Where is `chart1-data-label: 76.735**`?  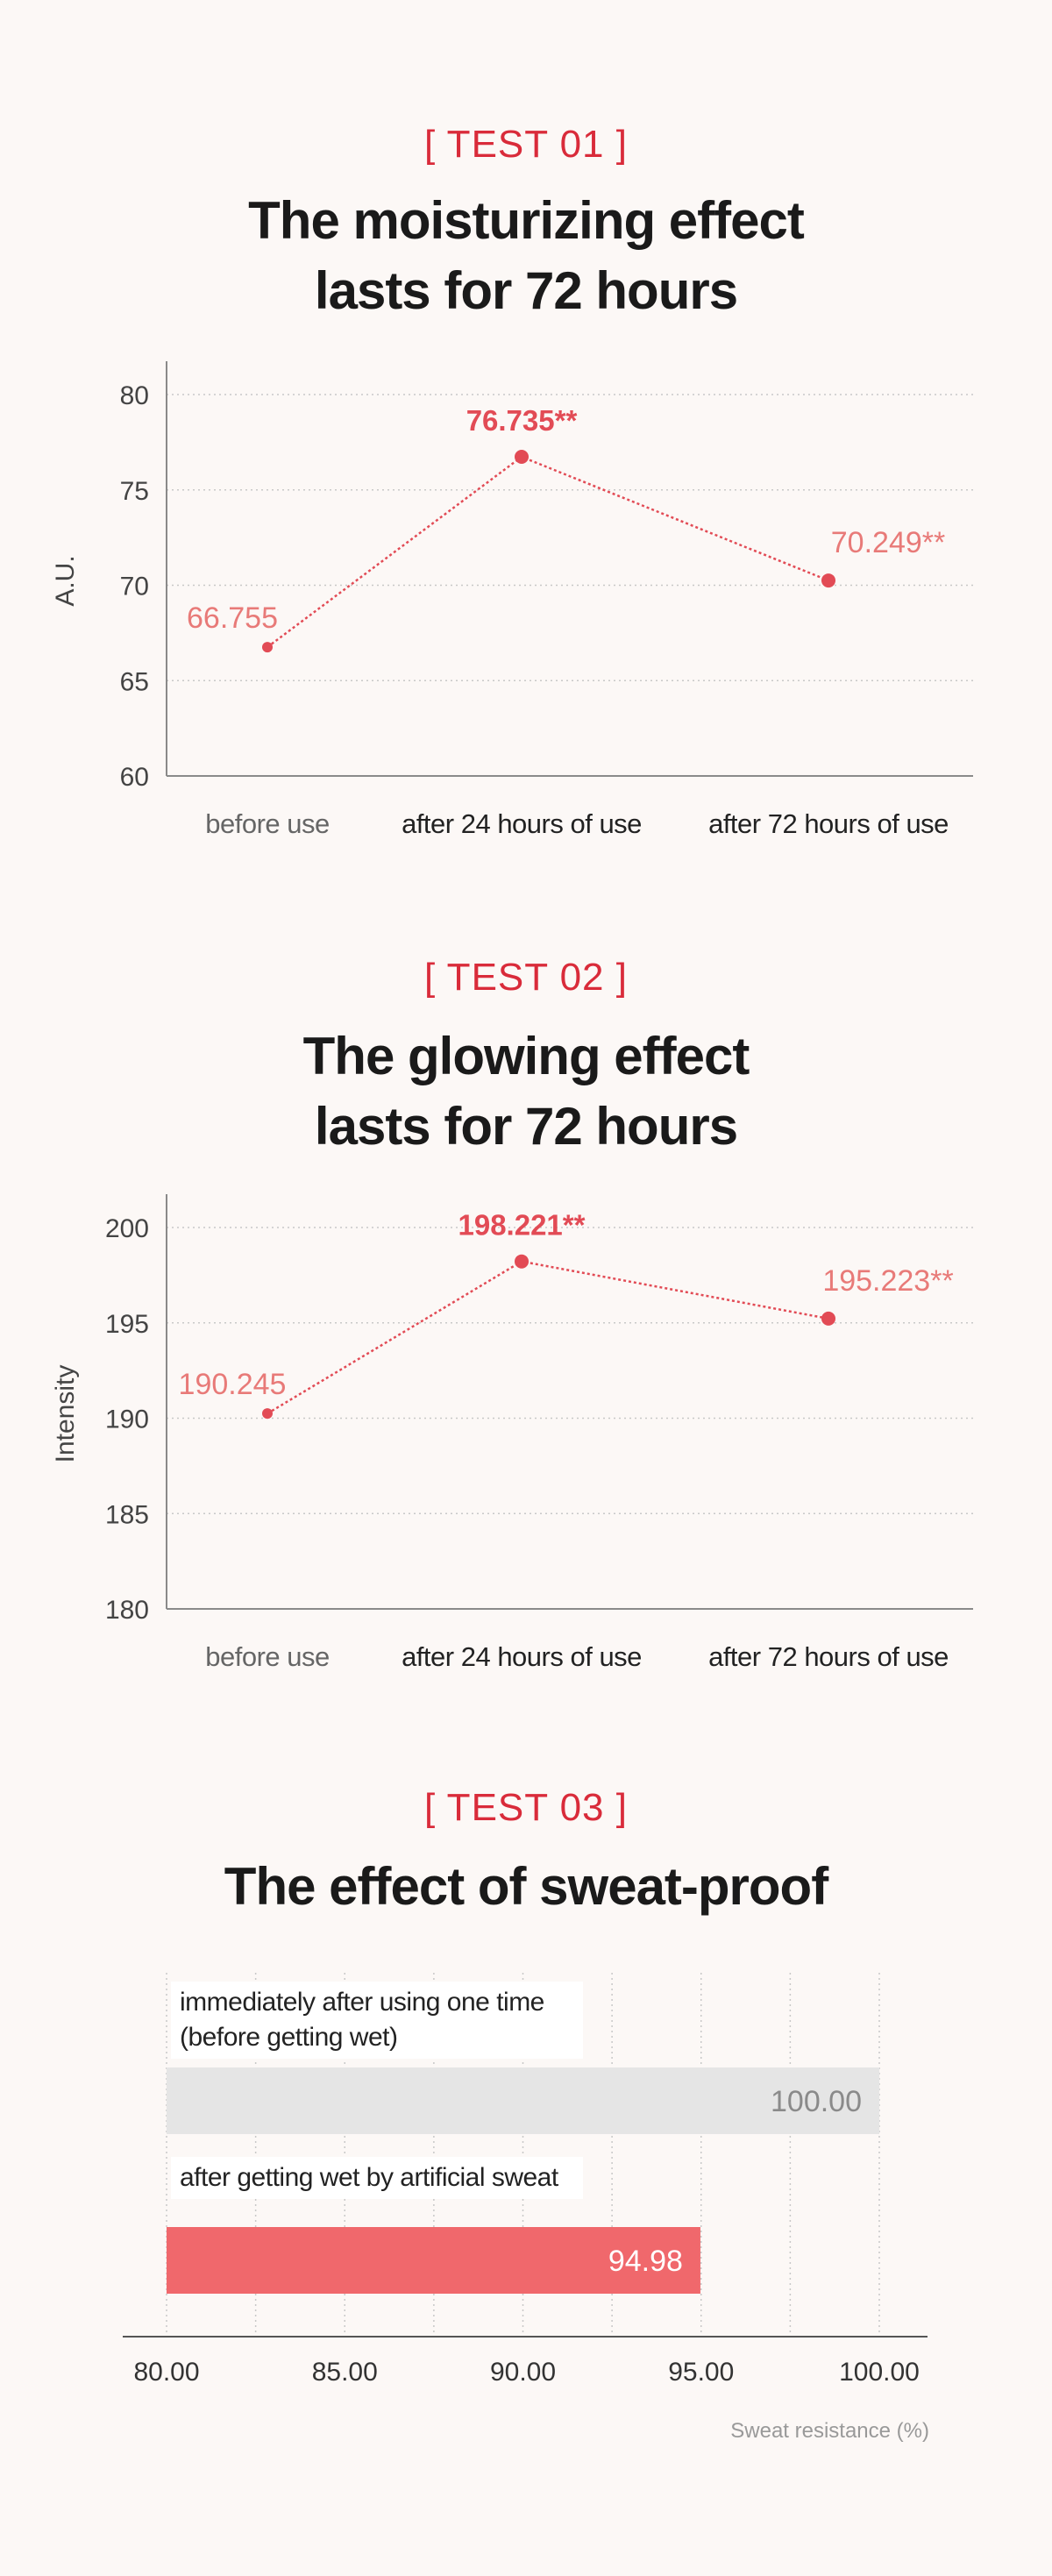
chart1-data-label: 76.735** is located at coordinates (522, 420).